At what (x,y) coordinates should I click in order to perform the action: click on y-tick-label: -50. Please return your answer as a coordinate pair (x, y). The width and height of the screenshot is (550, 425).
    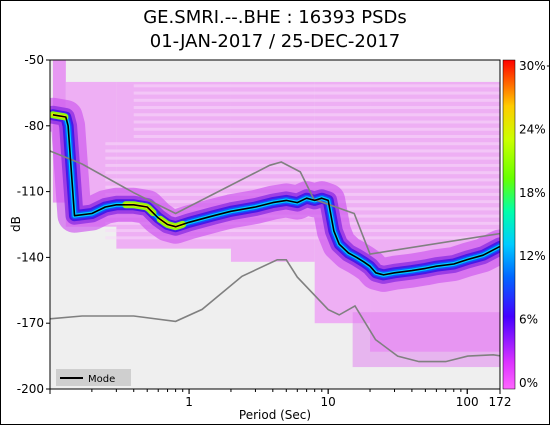
    Looking at the image, I should click on (34, 60).